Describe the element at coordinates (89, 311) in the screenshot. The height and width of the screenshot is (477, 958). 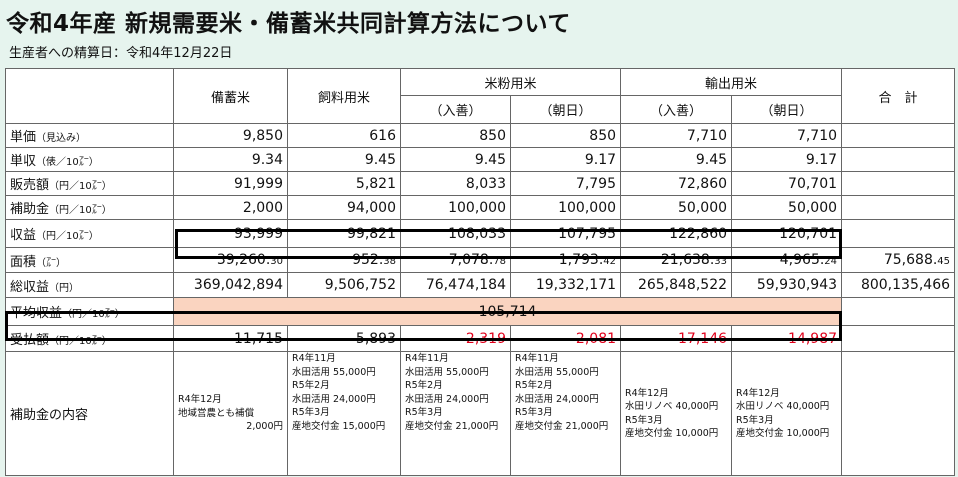
I see `row-label: 平均収益（円／10㌃）` at that location.